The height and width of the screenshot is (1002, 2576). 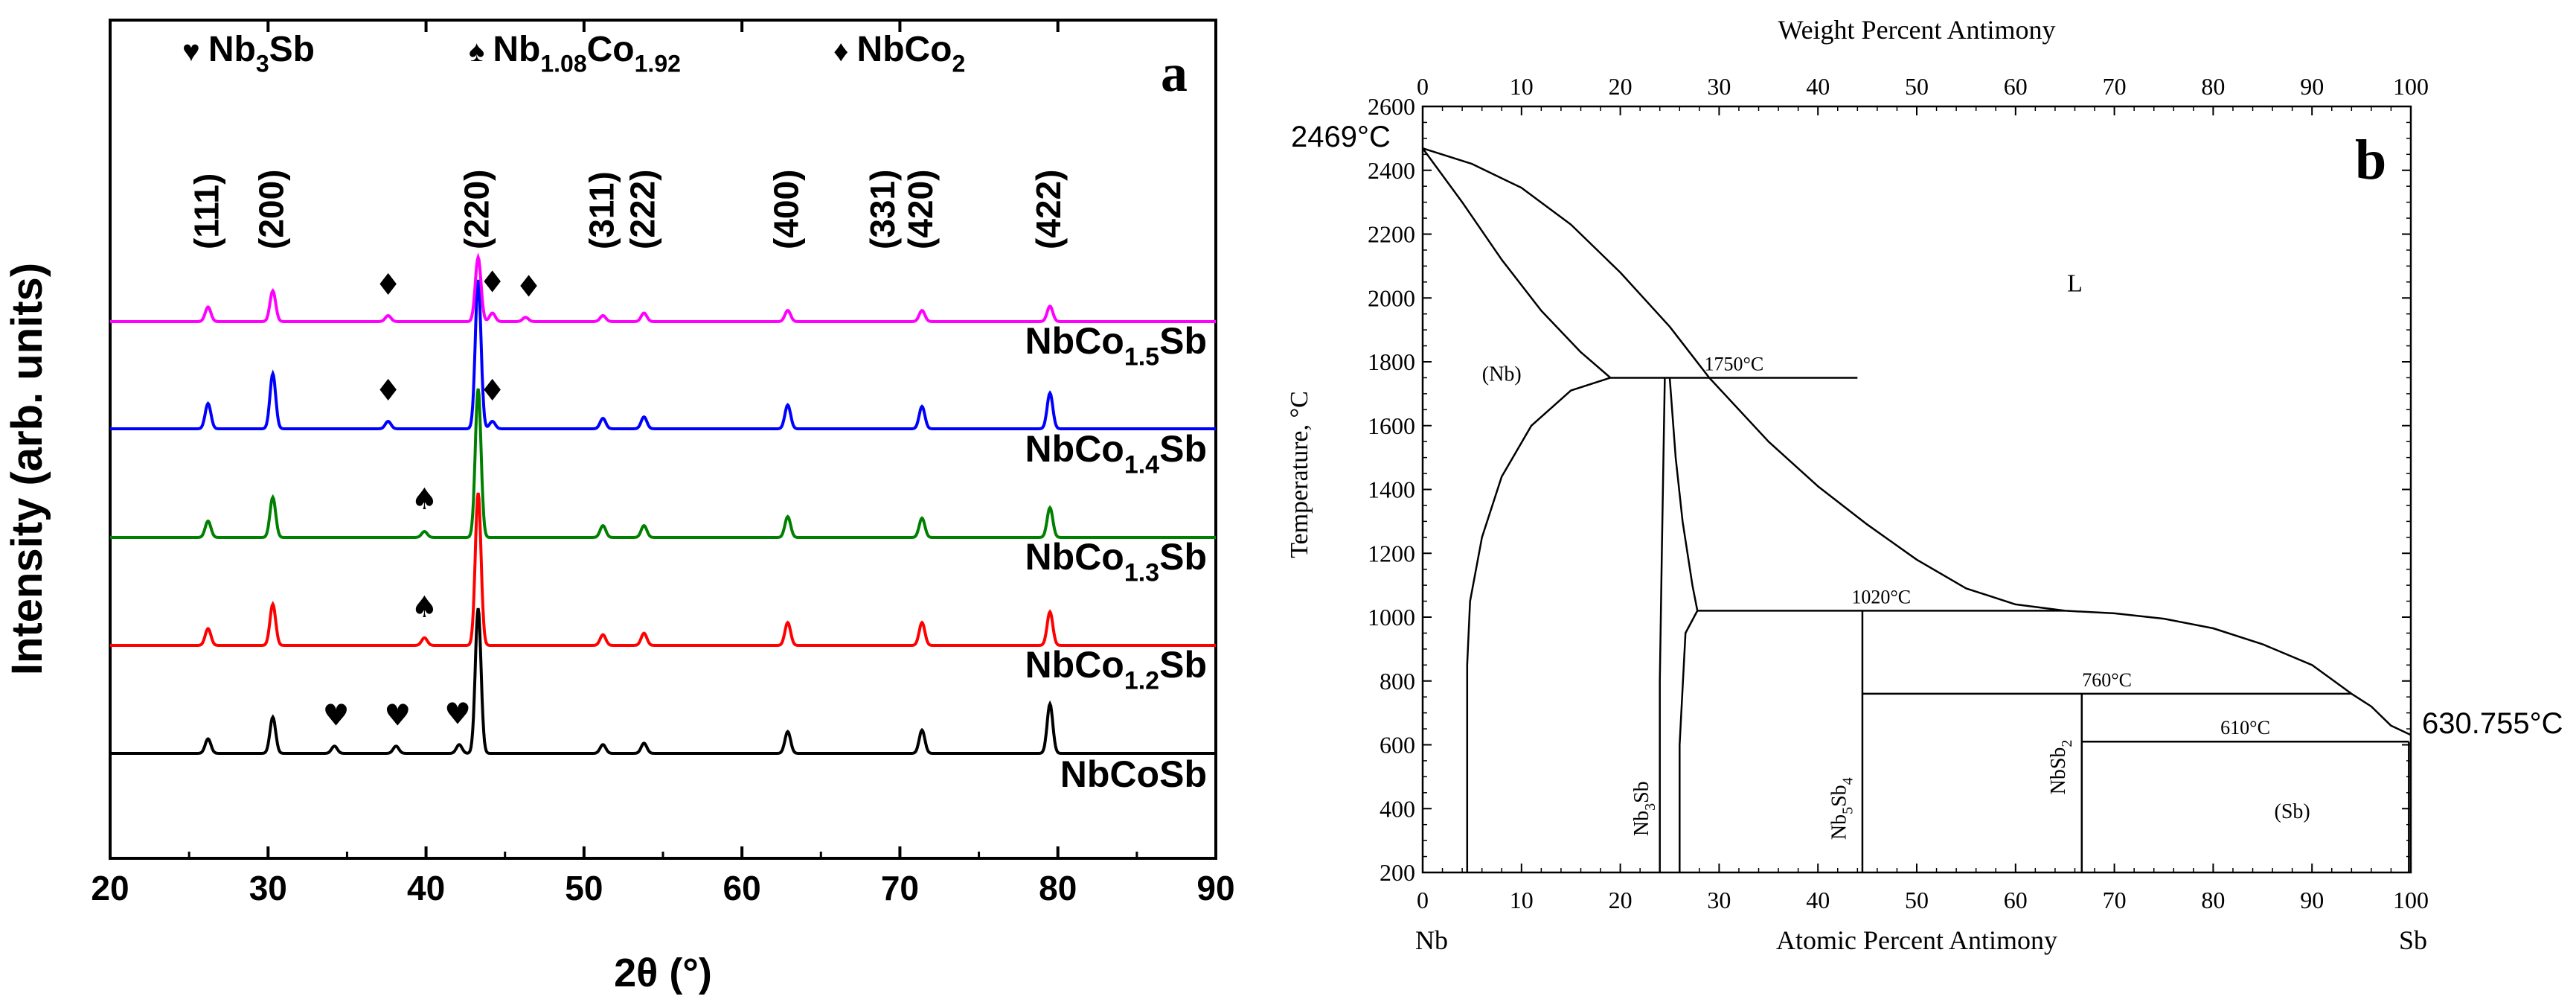 What do you see at coordinates (1392, 170) in the screenshot?
I see `y-tick-label: 2400` at bounding box center [1392, 170].